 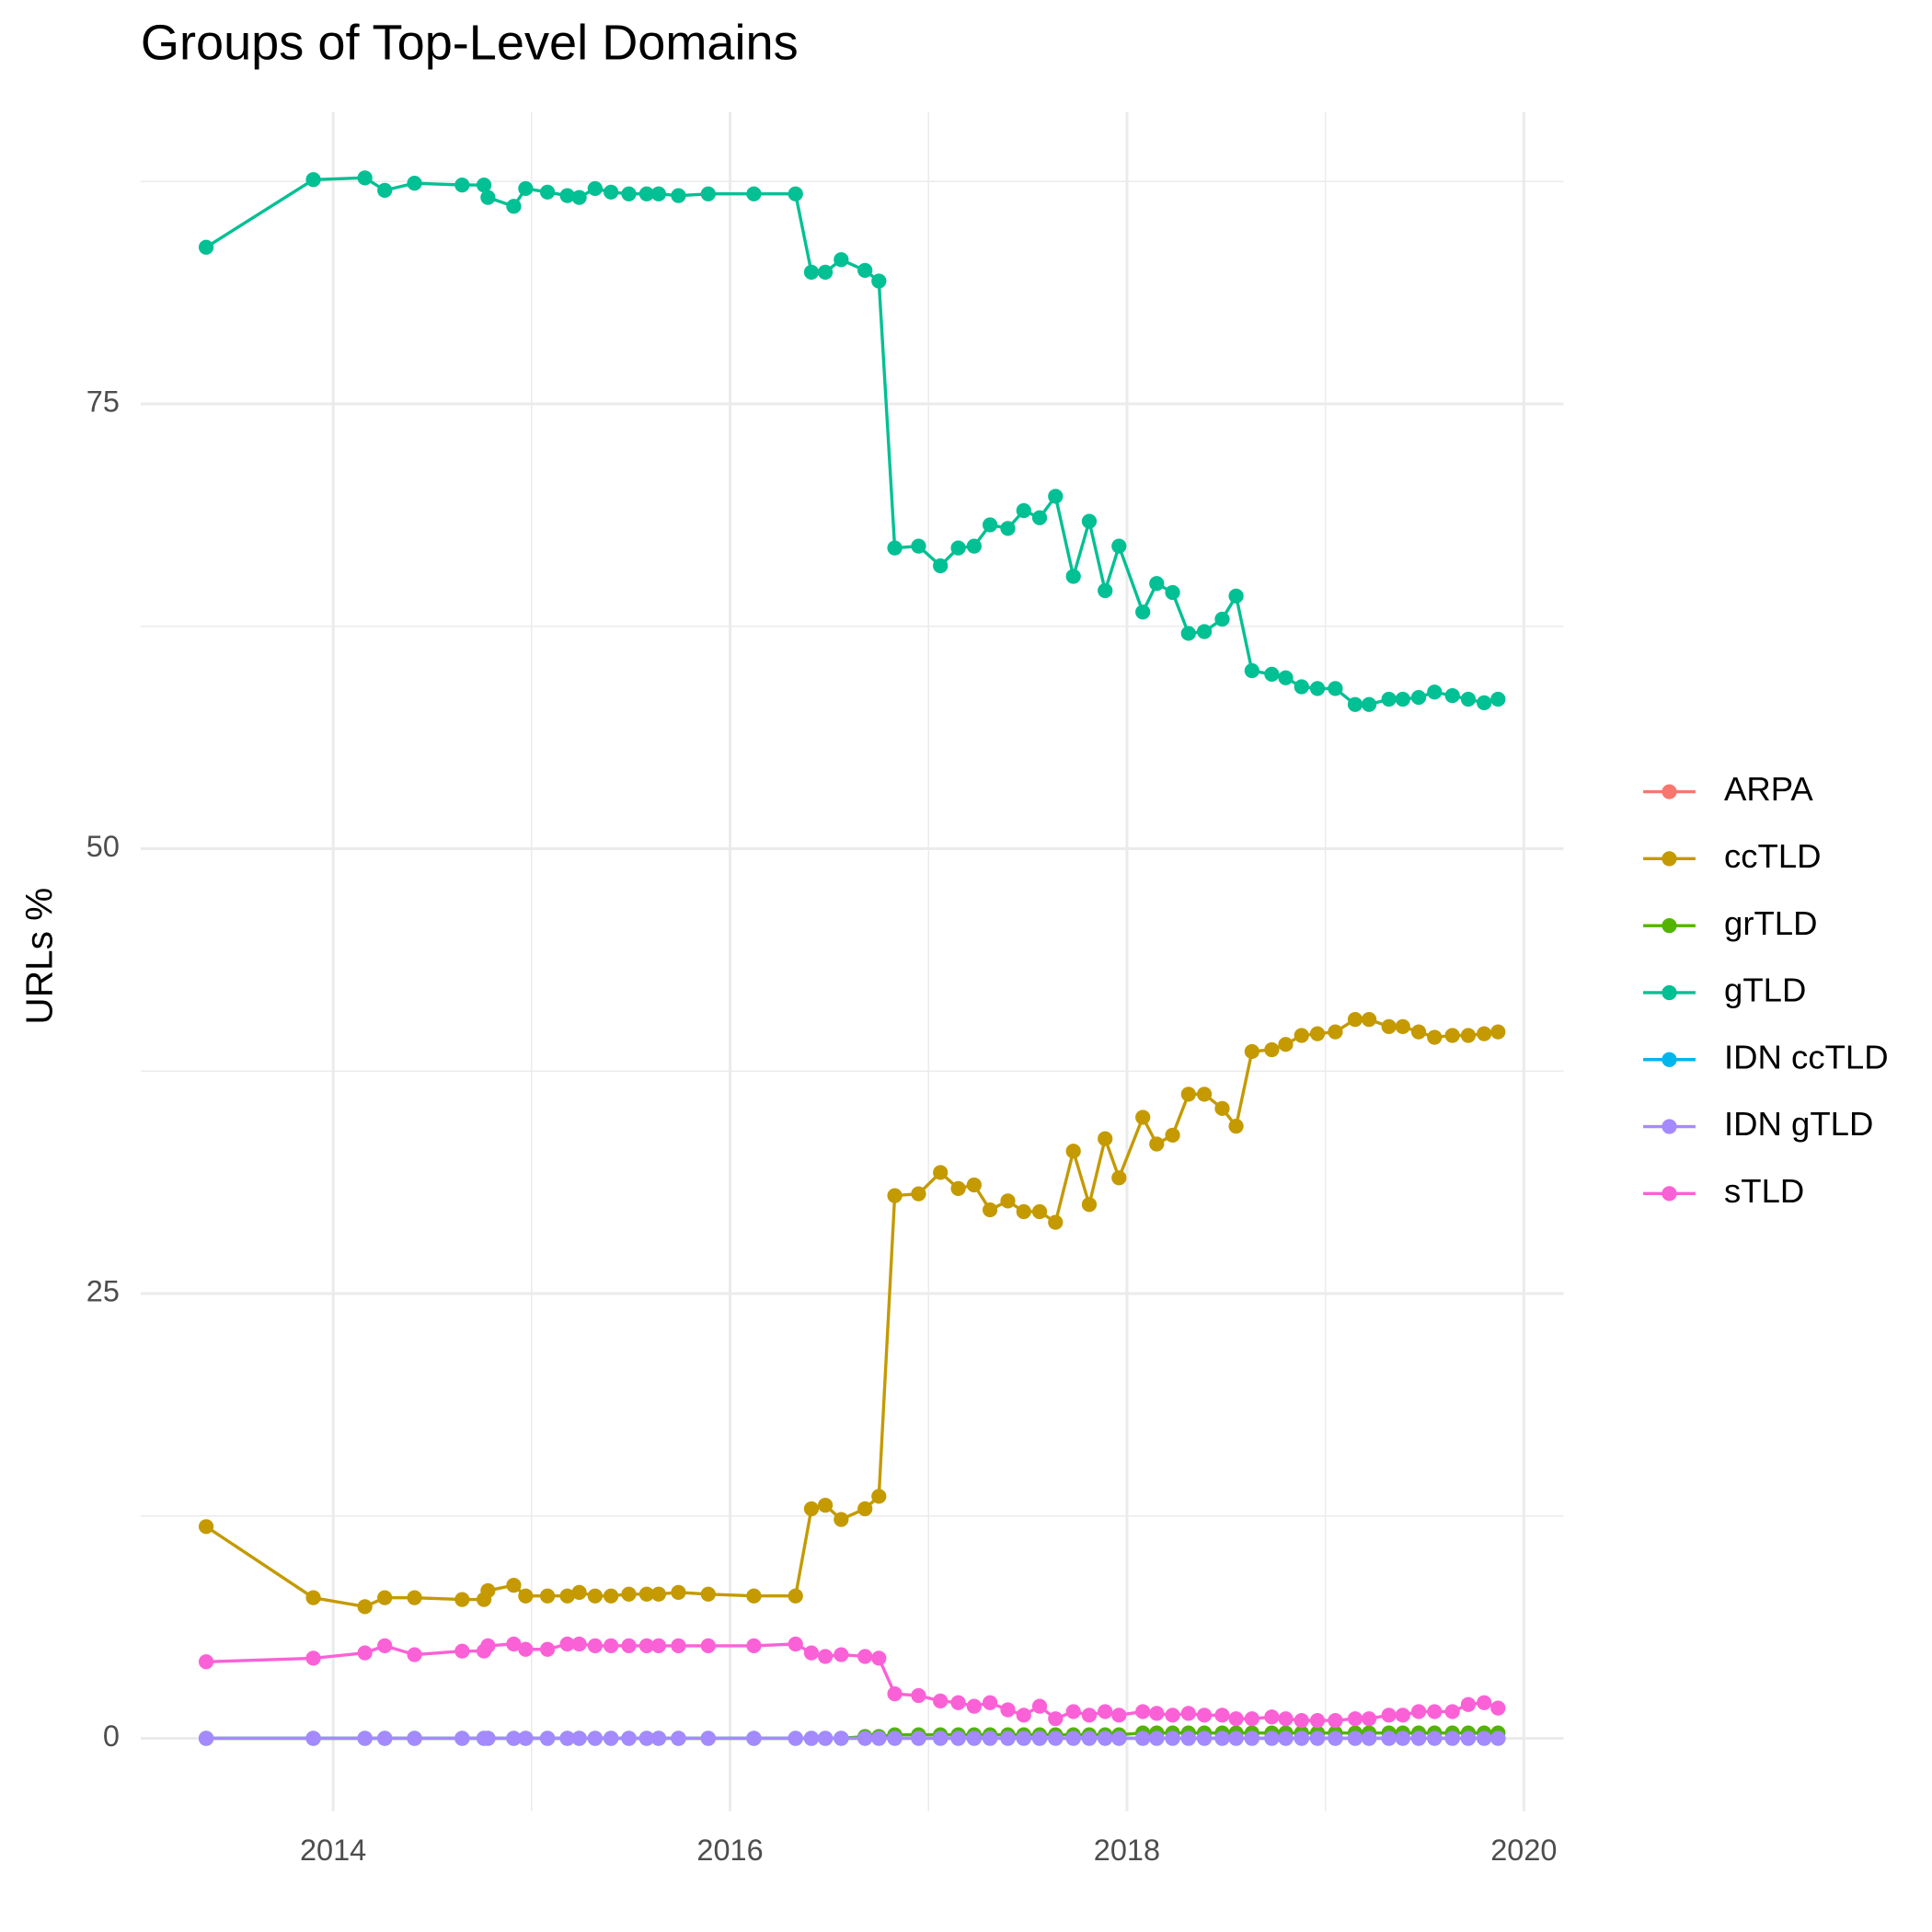 What do you see at coordinates (852, 1682) in the screenshot?
I see `series-line` at bounding box center [852, 1682].